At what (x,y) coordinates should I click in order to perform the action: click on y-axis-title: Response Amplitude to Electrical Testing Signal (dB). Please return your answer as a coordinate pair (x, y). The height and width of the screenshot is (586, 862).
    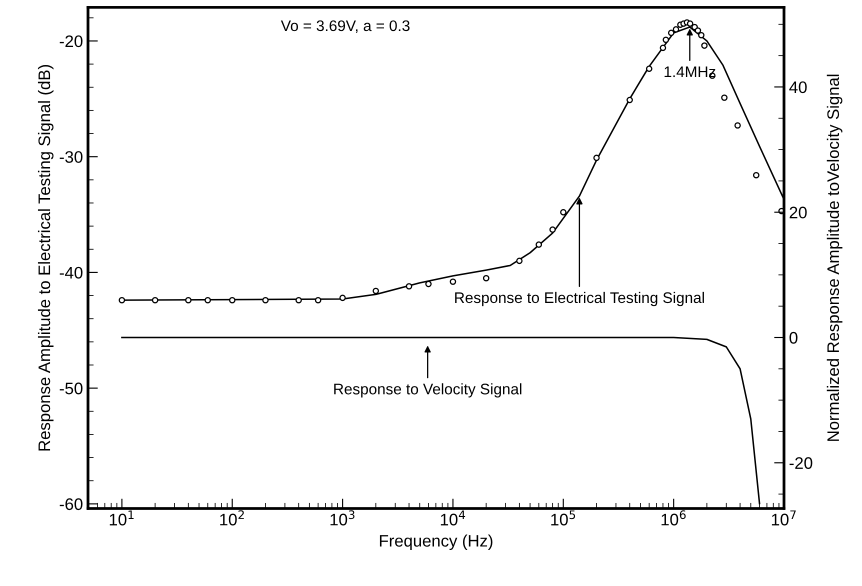
    Looking at the image, I should click on (46, 258).